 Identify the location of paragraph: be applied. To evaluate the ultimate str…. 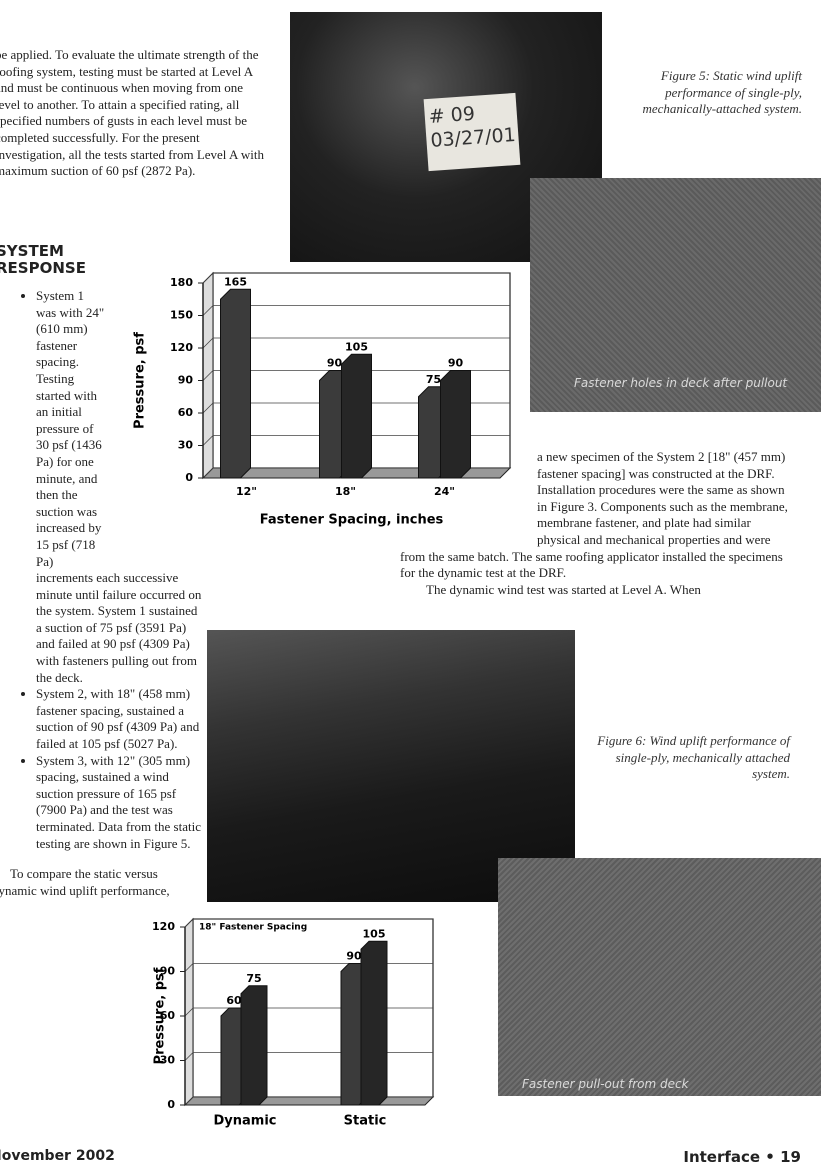
(132, 113).